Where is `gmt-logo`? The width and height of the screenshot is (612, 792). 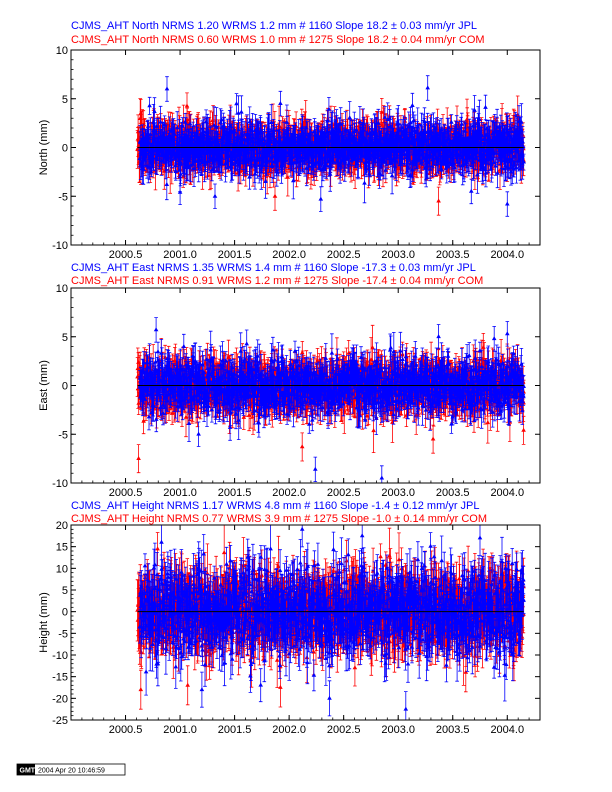
gmt-logo is located at coordinates (26, 769).